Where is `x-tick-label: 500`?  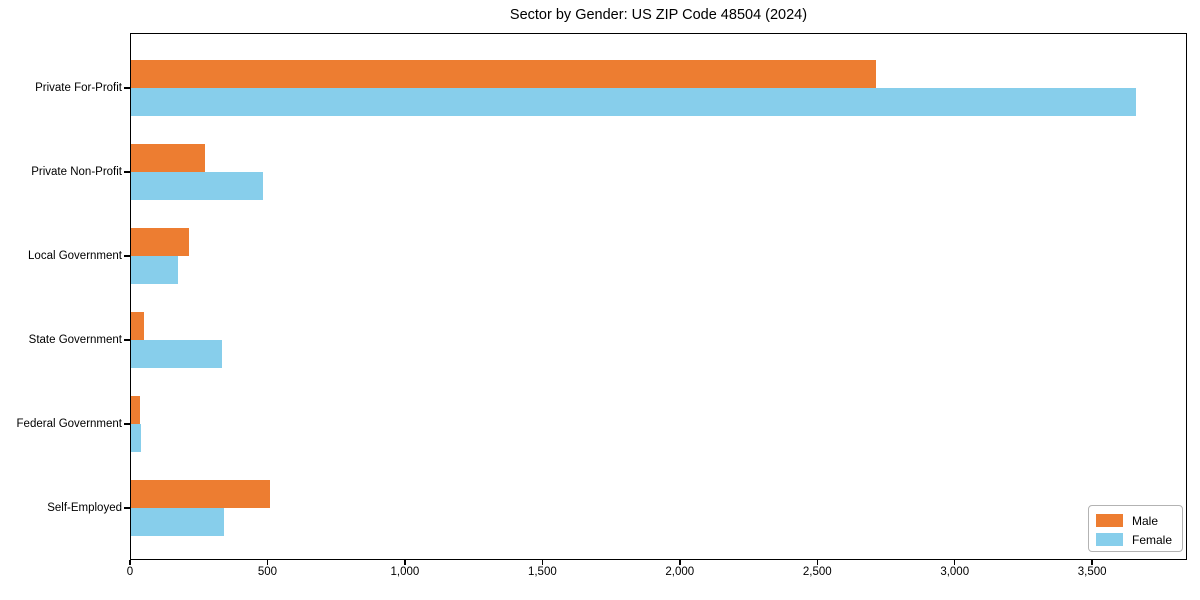 x-tick-label: 500 is located at coordinates (267, 572).